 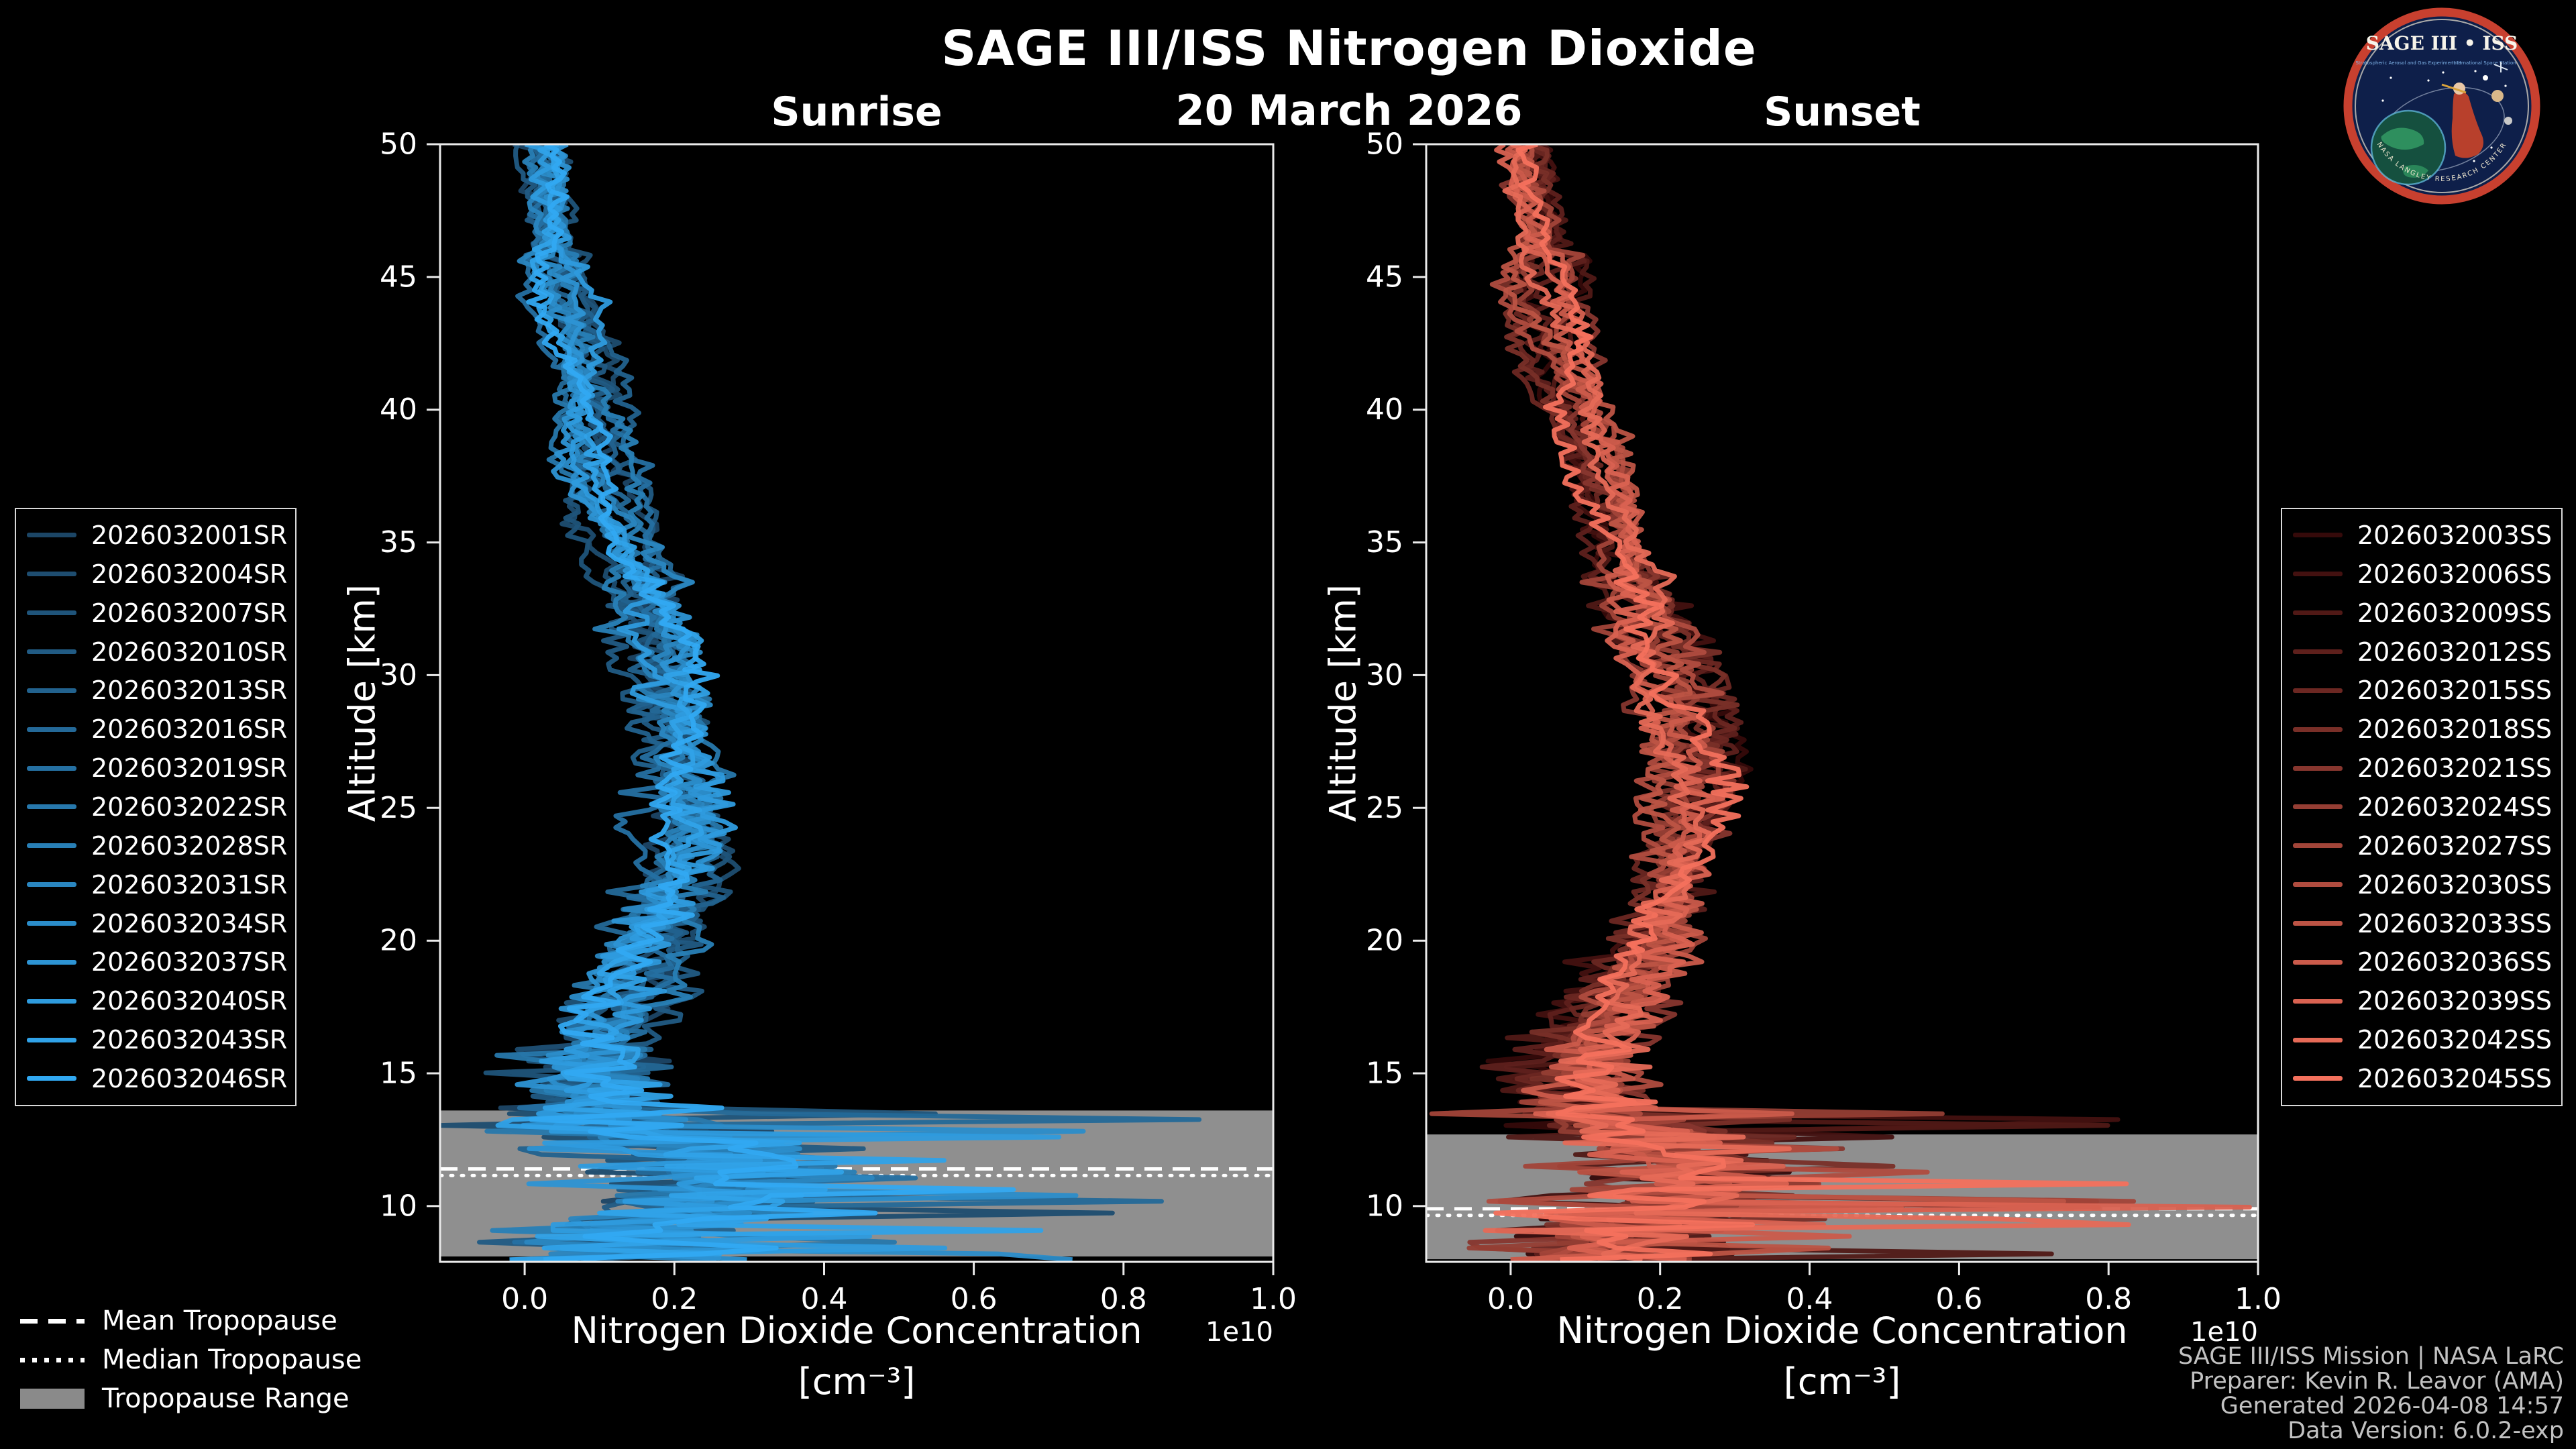 I want to click on legend-item: 2026032043SR, so click(x=157, y=1040).